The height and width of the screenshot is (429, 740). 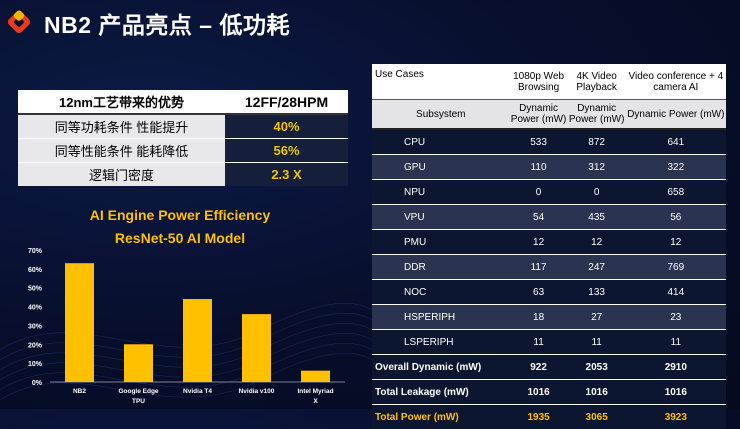 What do you see at coordinates (167, 23) in the screenshot?
I see `page-title: NB2 产品亮点 – 低功耗` at bounding box center [167, 23].